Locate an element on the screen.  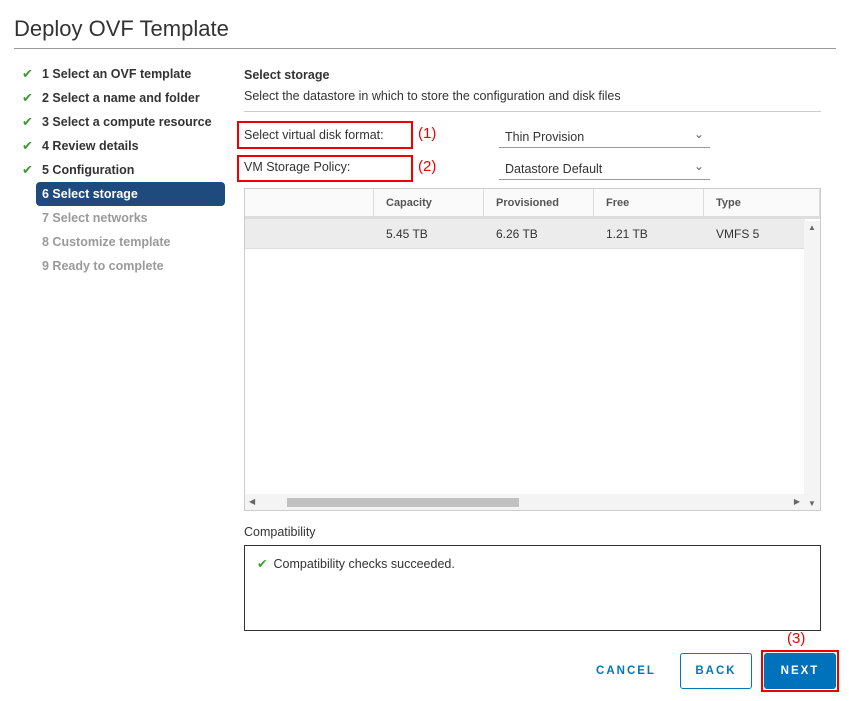
step-label: 3 Select a compute resource is located at coordinates (127, 122).